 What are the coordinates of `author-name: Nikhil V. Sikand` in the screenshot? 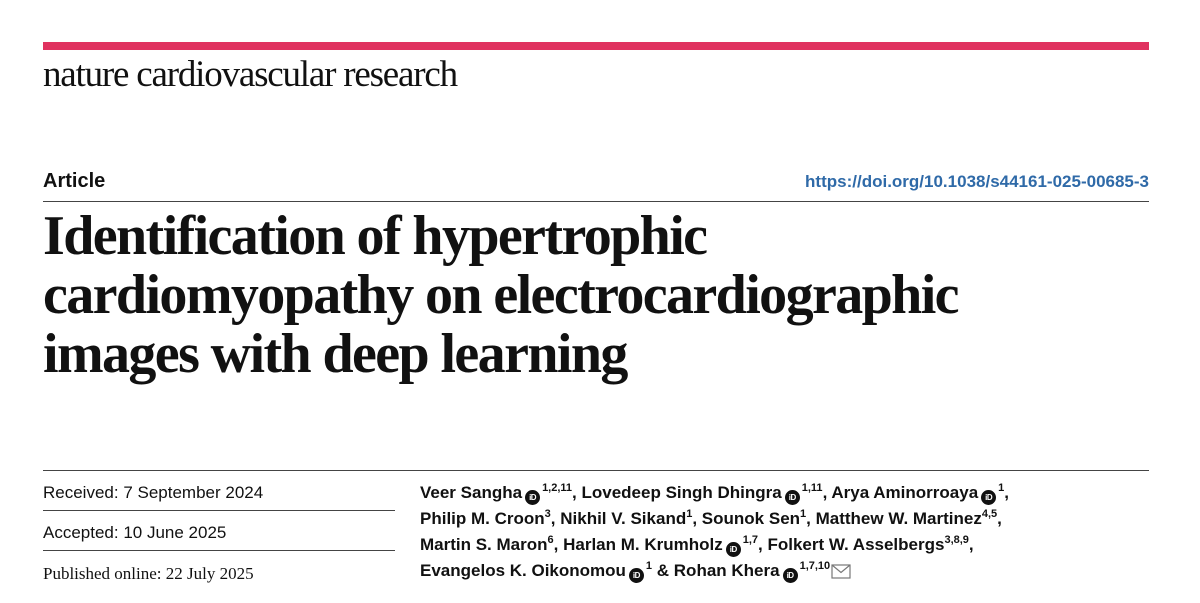 It's located at (623, 518).